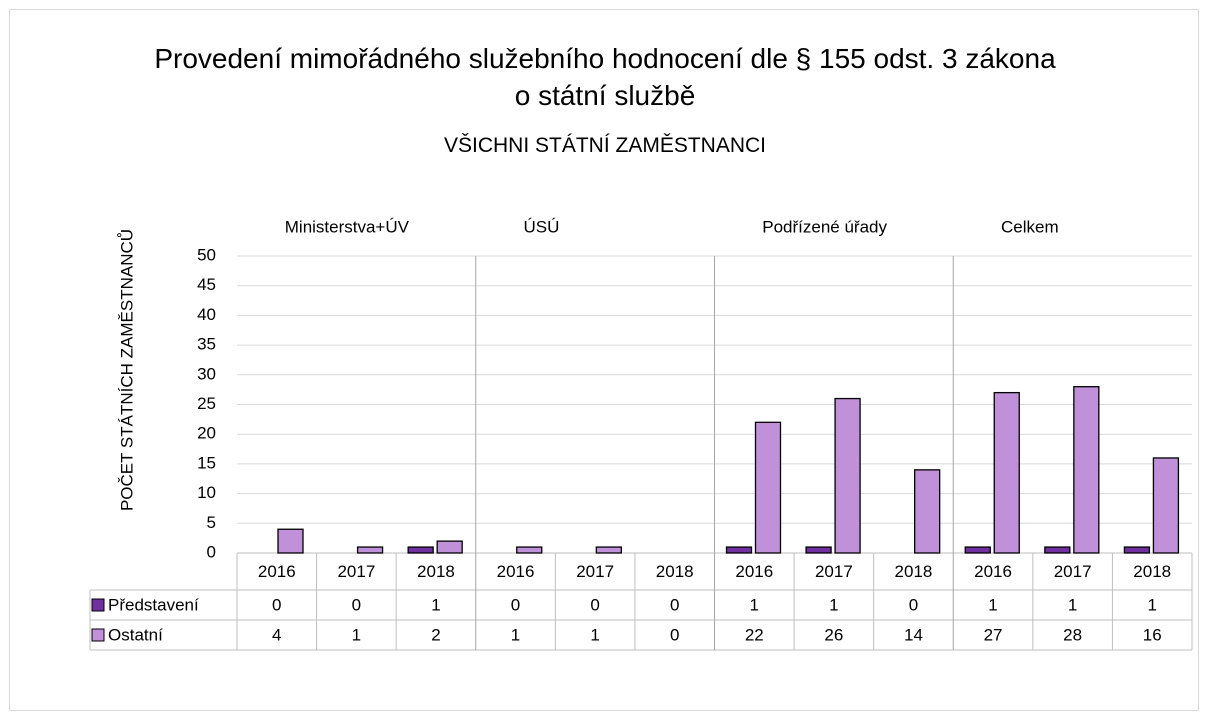 Image resolution: width=1210 pixels, height=722 pixels. I want to click on table-value: 26, so click(833, 634).